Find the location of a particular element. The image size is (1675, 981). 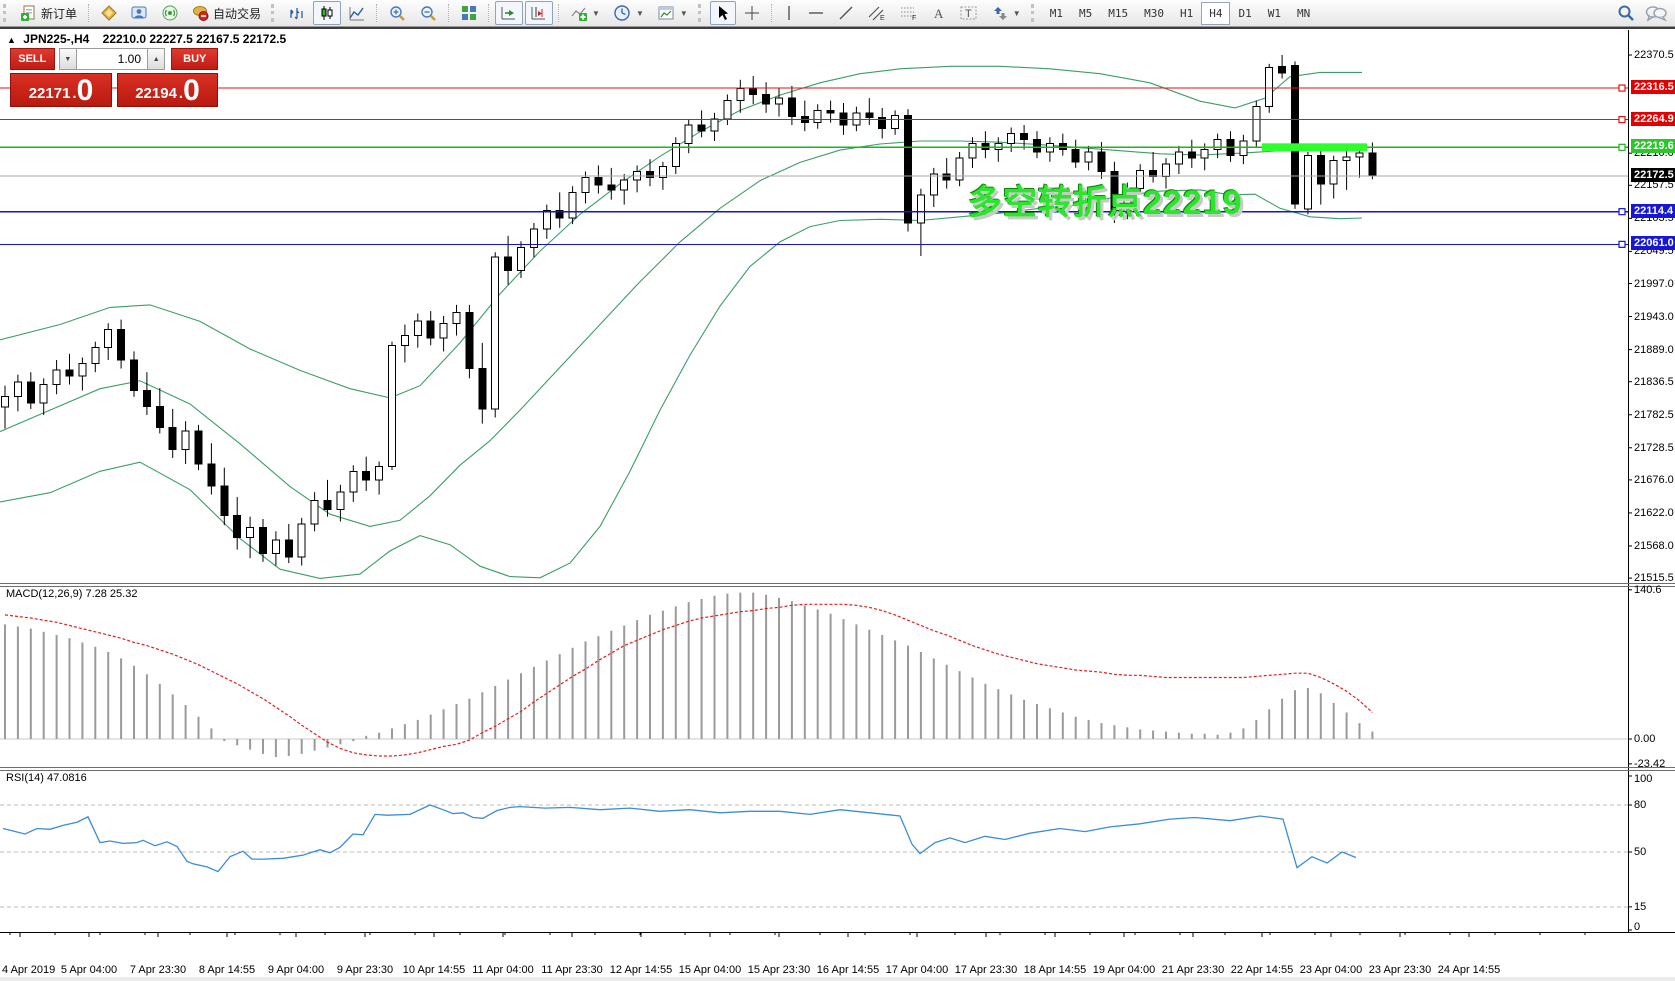

price-level-badge: 22219.6 is located at coordinates (1653, 146).